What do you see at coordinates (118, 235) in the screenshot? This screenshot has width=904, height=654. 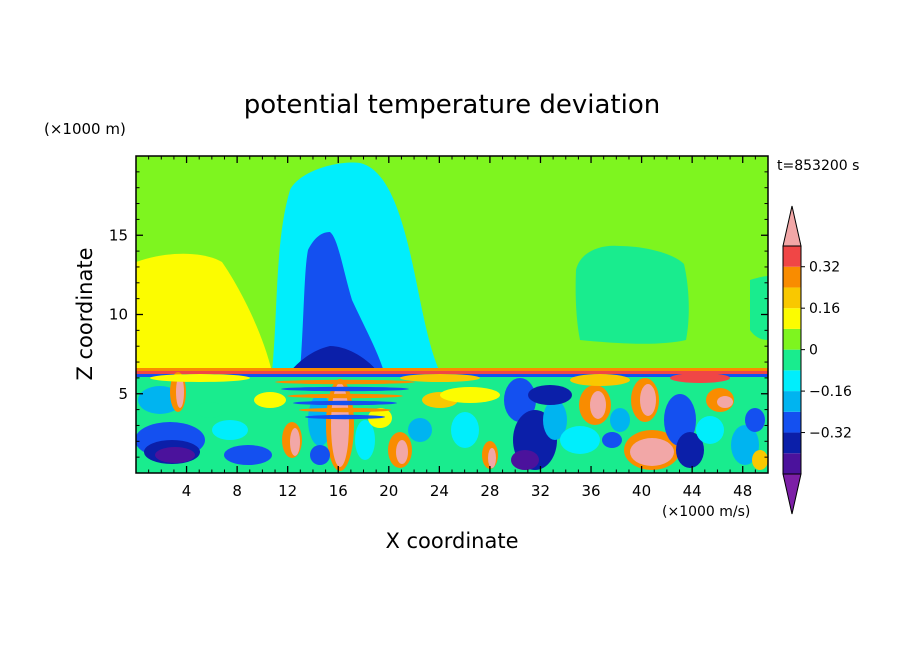 I see `y-tick-label: 15` at bounding box center [118, 235].